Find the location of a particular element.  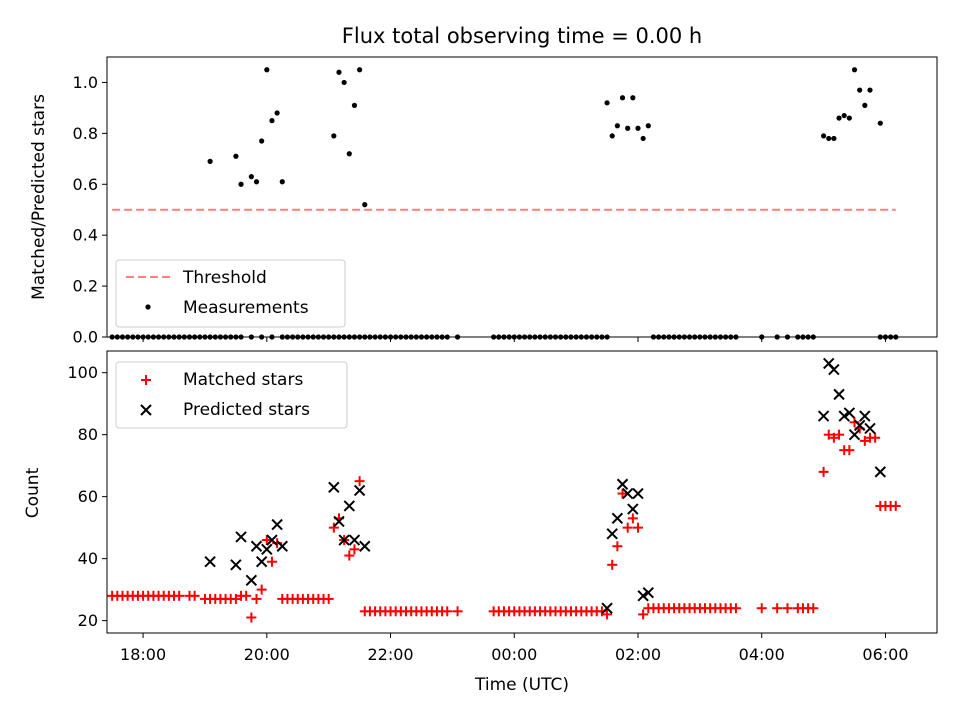

bottom-xtick-label: 02:00 is located at coordinates (638, 654).